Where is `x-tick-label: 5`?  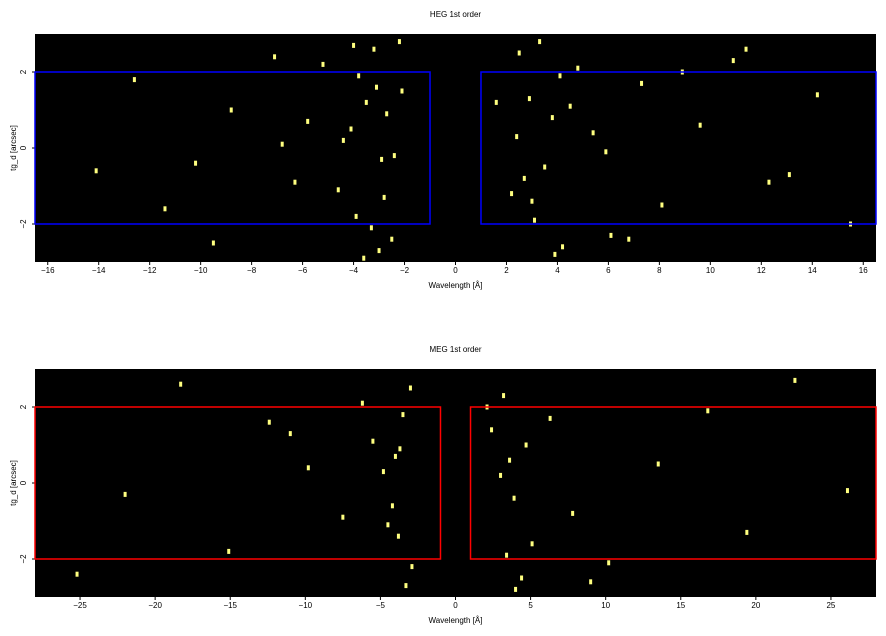 x-tick-label: 5 is located at coordinates (530, 605).